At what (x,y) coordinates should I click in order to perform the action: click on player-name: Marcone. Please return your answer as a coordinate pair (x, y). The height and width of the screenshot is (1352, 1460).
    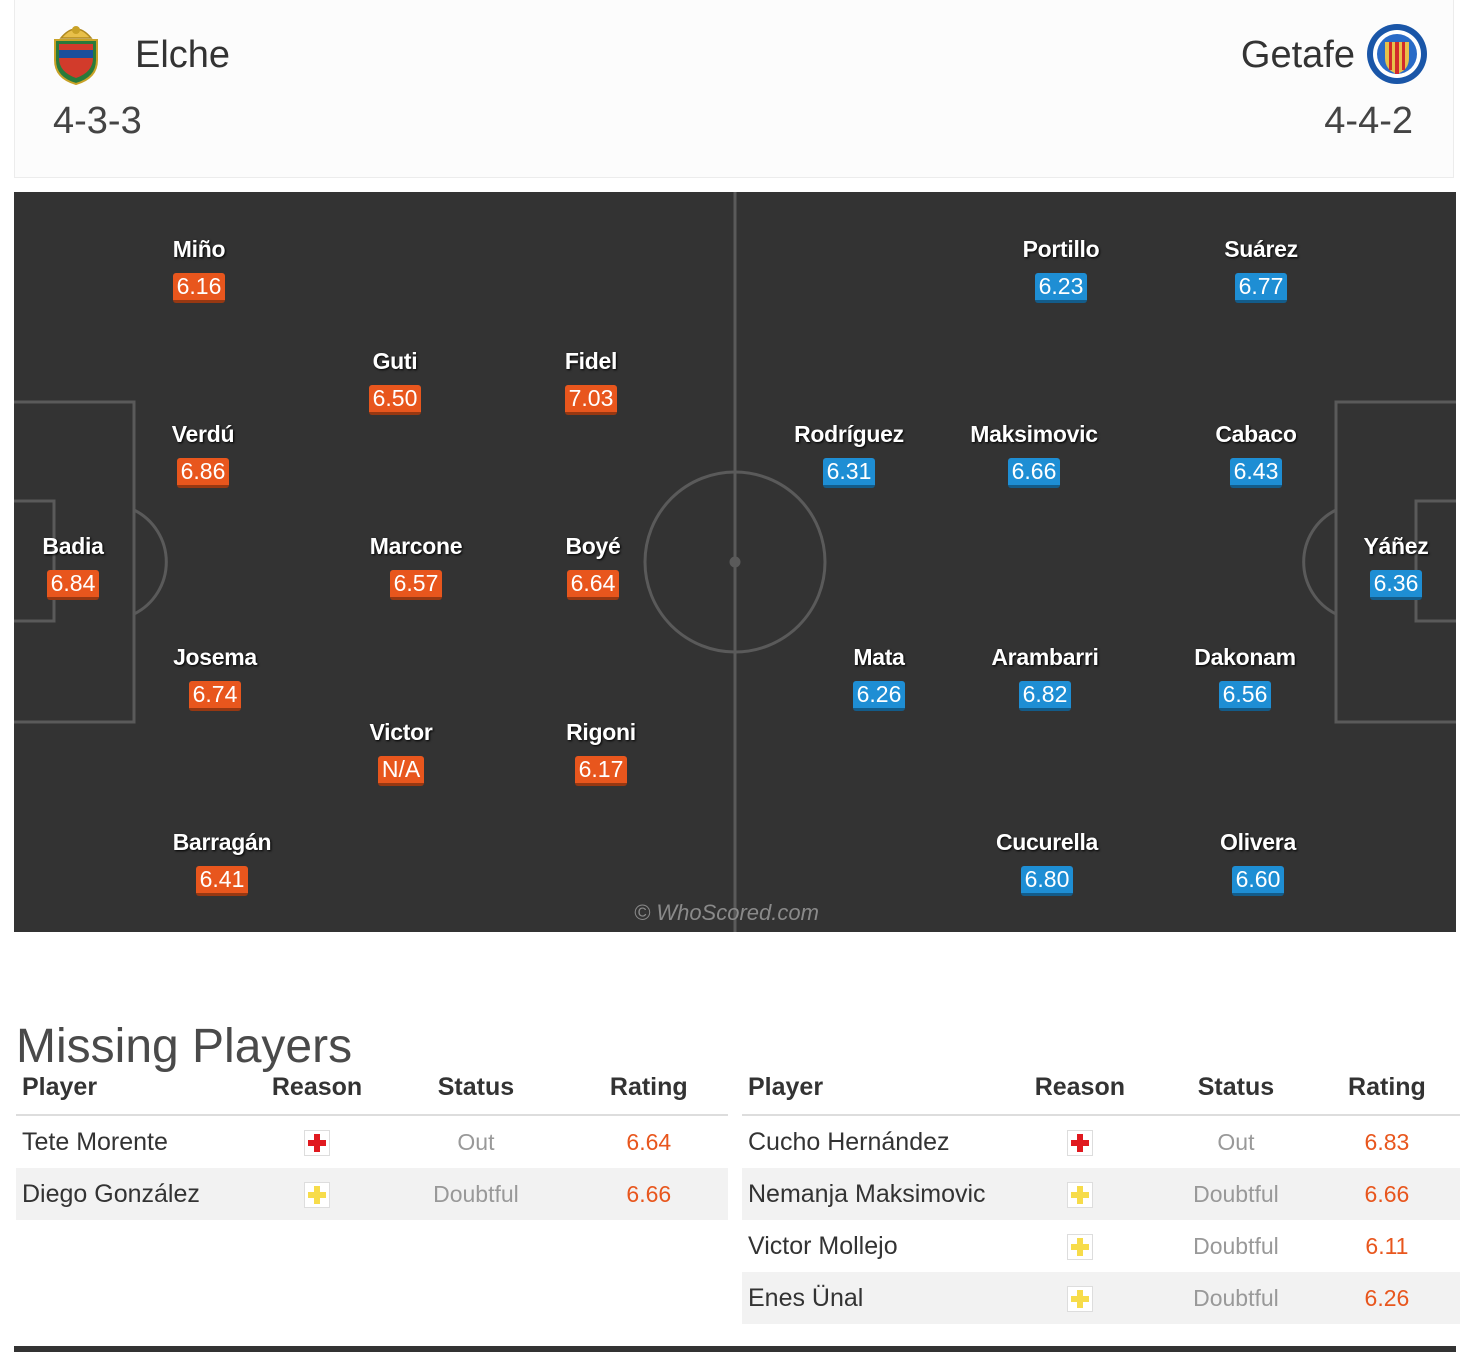
    Looking at the image, I should click on (416, 546).